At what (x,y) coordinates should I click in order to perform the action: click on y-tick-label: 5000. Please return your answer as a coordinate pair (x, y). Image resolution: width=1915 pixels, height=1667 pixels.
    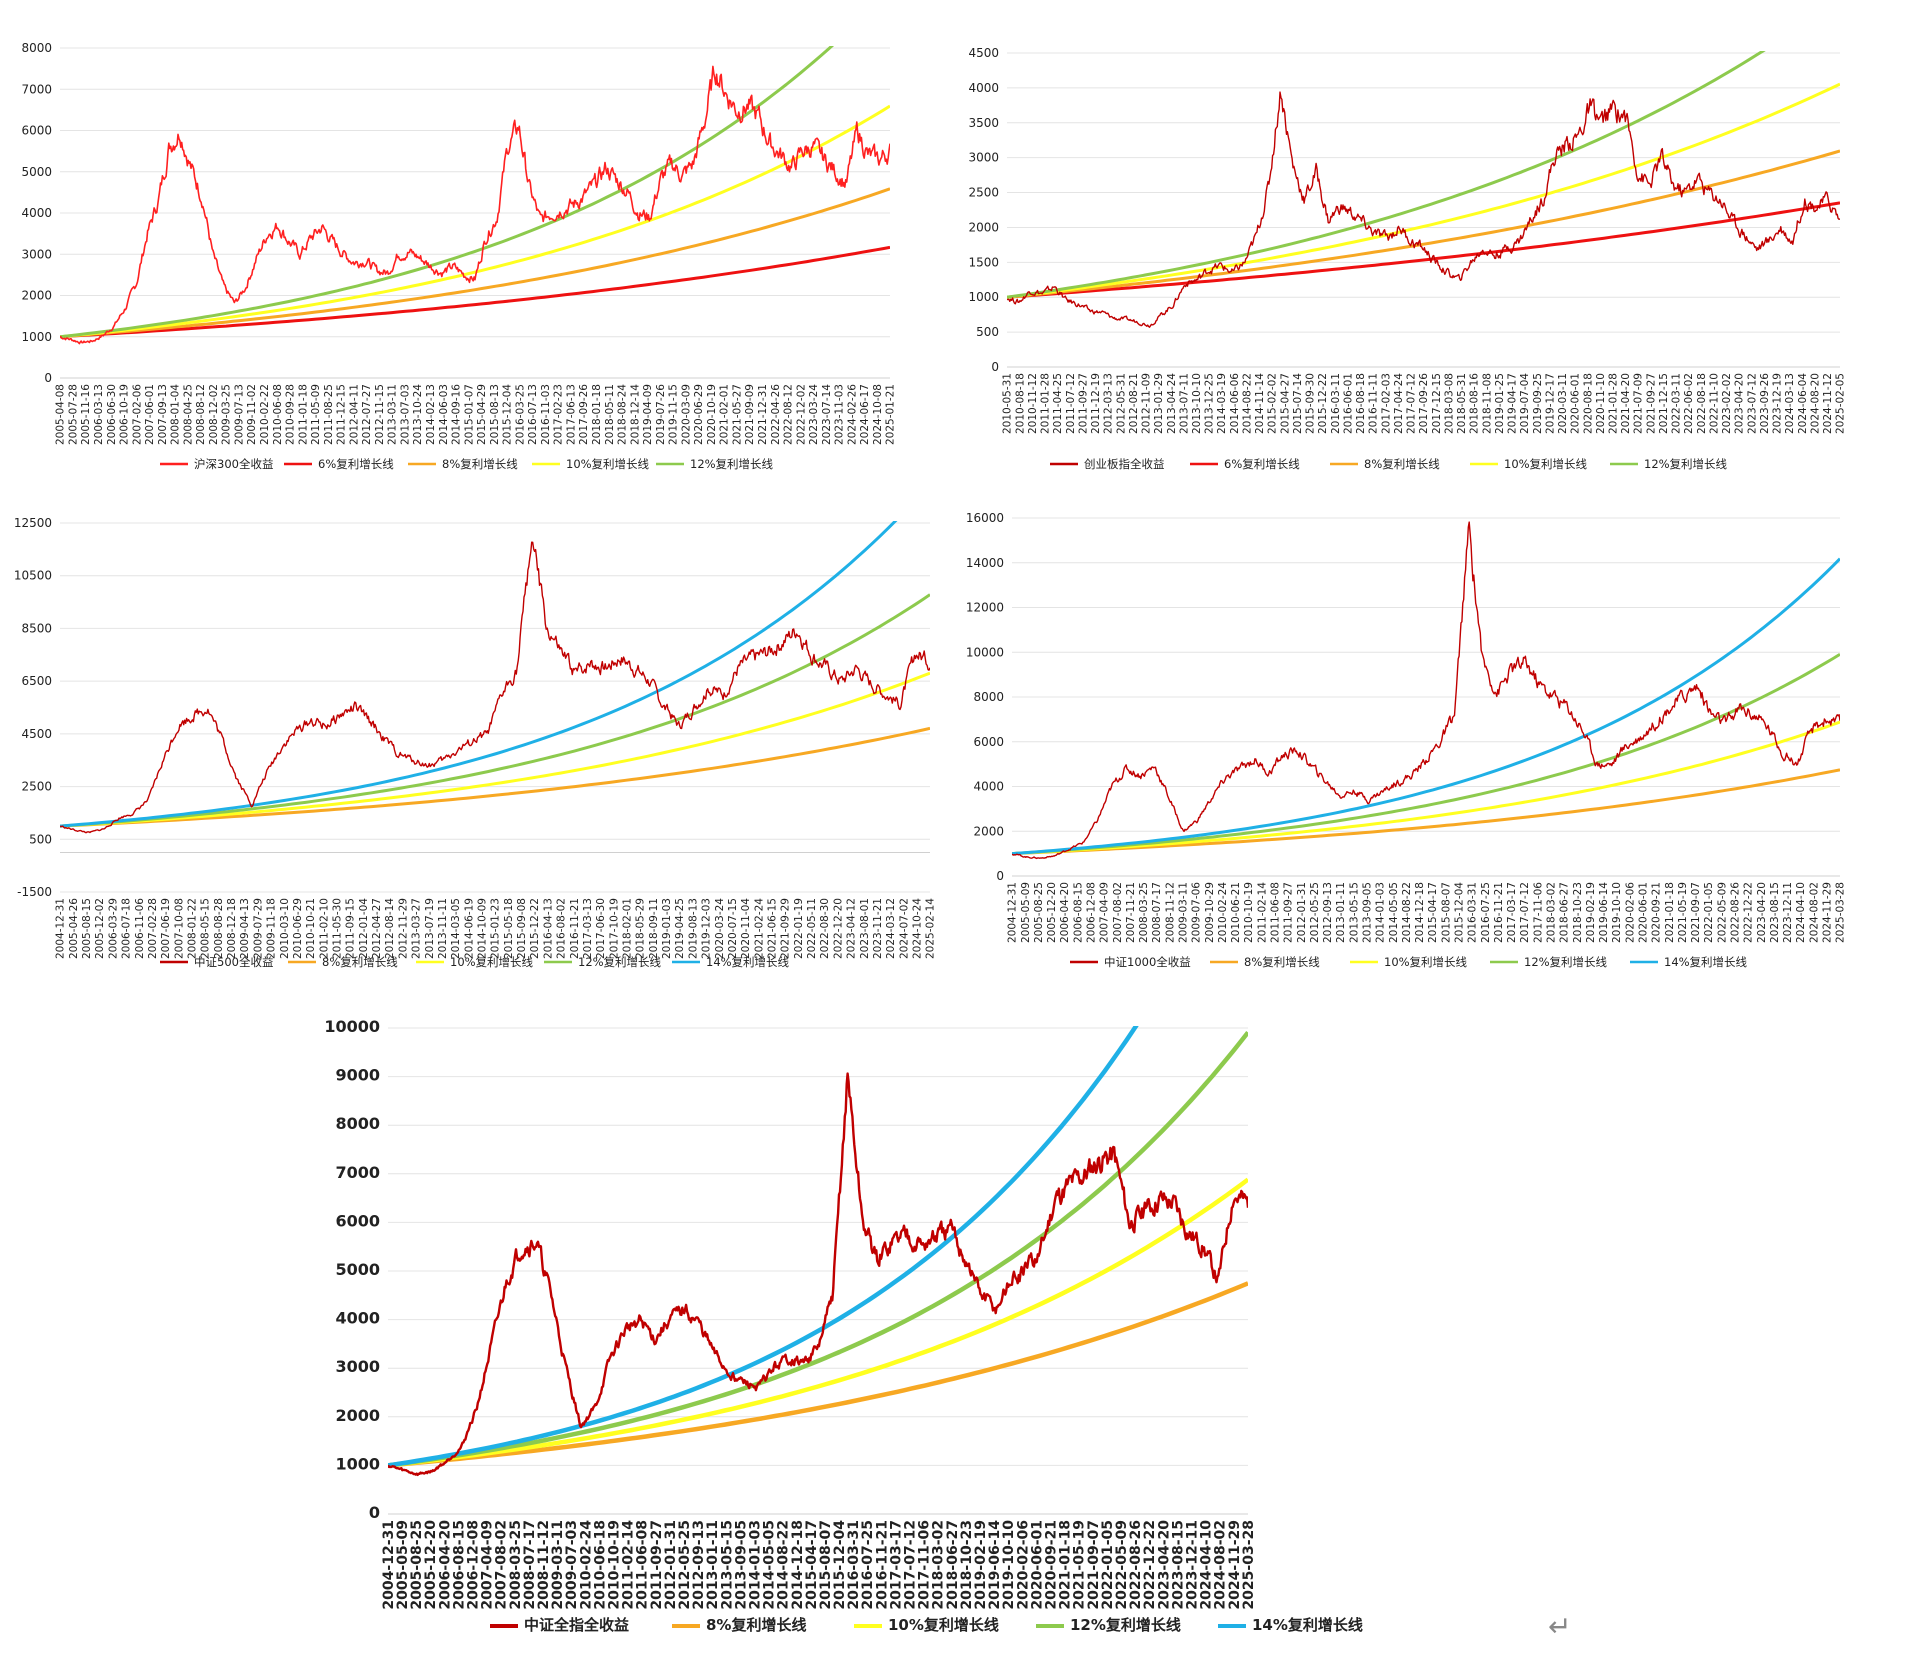
    Looking at the image, I should click on (36, 172).